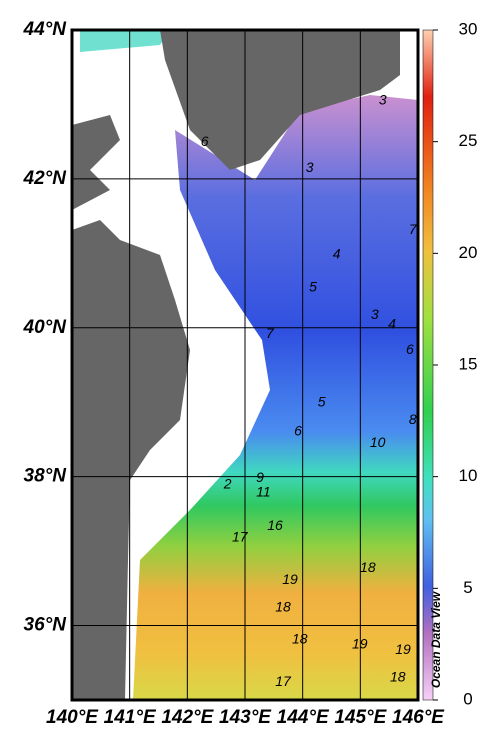 This screenshot has height=754, width=490. I want to click on y-tick-label: 44°N, so click(45, 29).